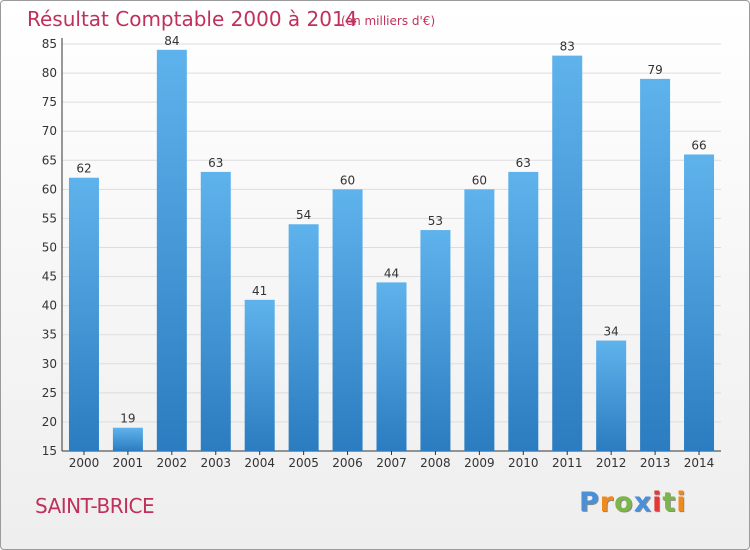 The width and height of the screenshot is (750, 550). Describe the element at coordinates (567, 463) in the screenshot. I see `x-tick-label: 2011` at that location.